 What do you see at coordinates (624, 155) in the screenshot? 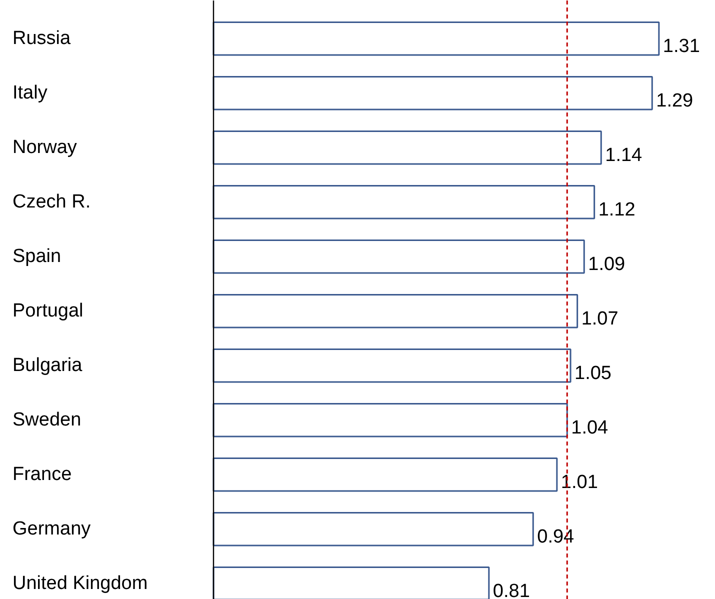
I see `data-label: 1.14` at bounding box center [624, 155].